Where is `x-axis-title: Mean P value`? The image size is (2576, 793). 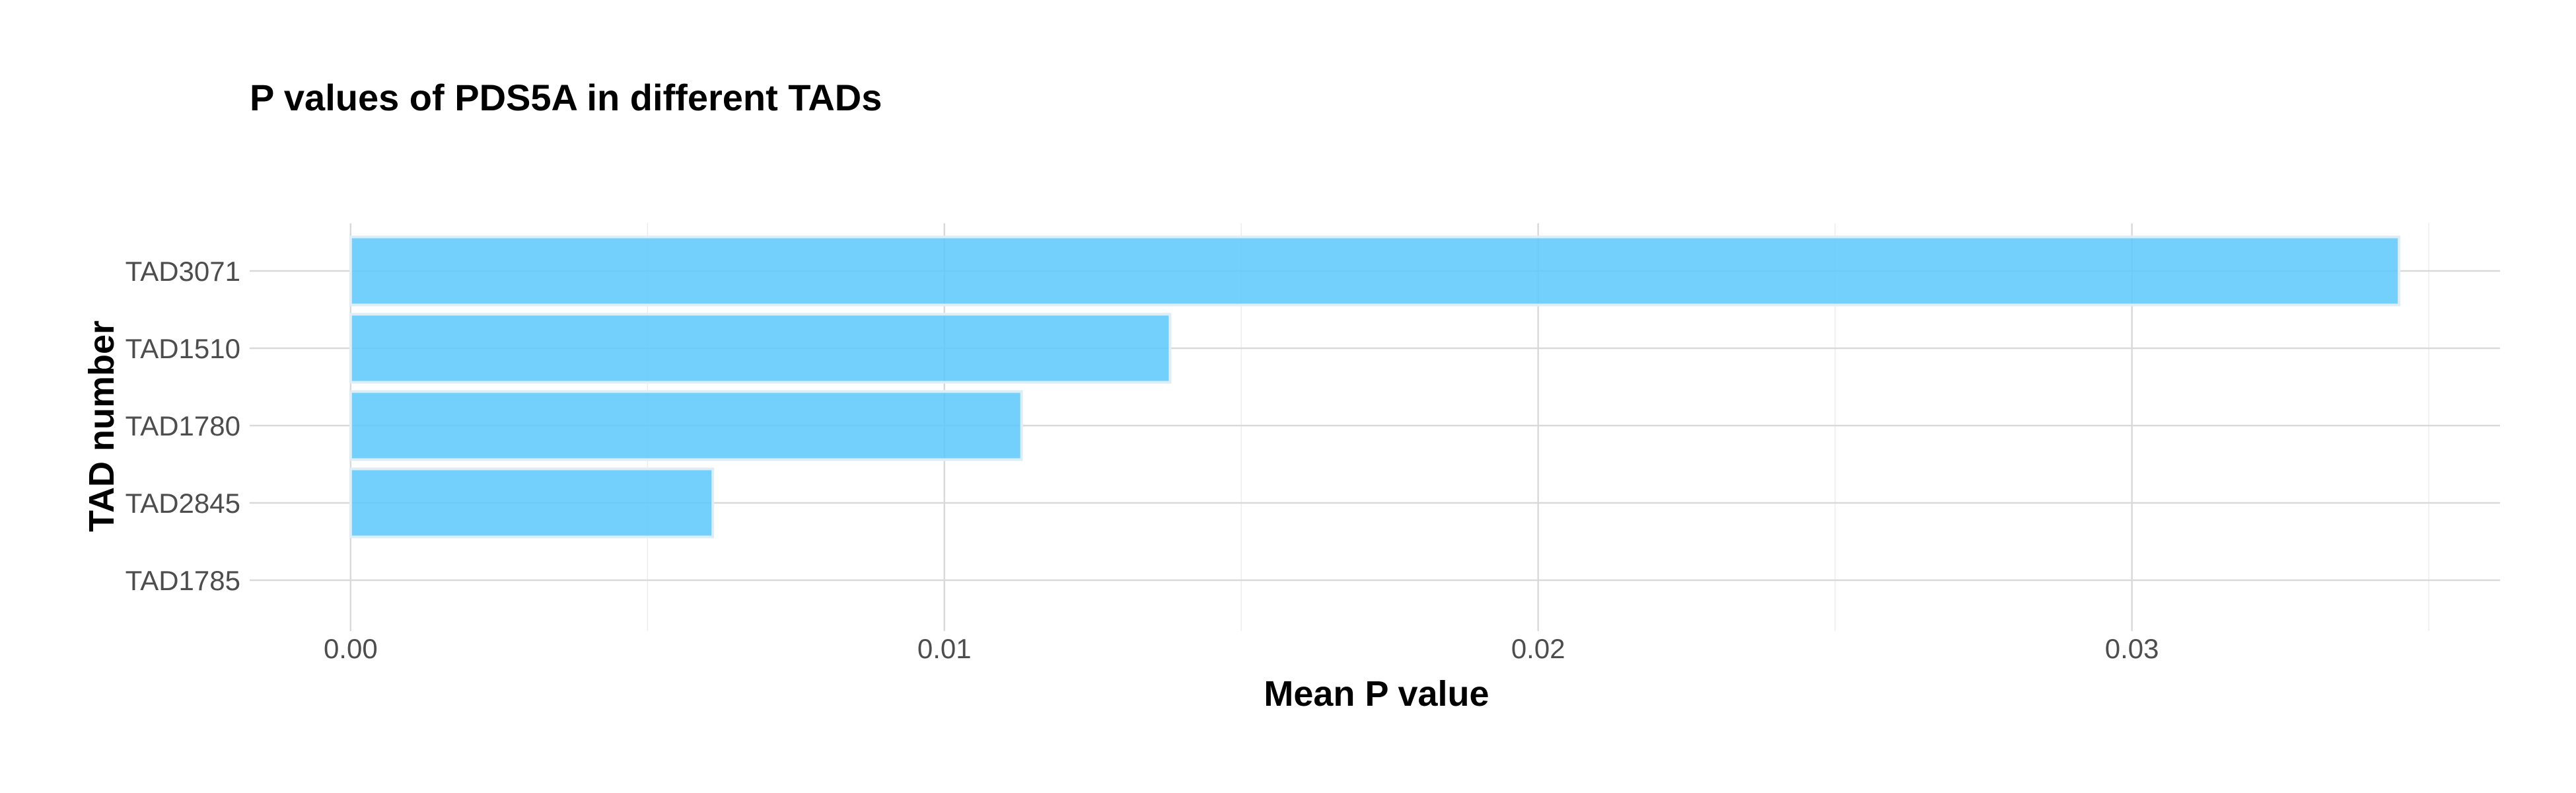
x-axis-title: Mean P value is located at coordinates (1377, 694).